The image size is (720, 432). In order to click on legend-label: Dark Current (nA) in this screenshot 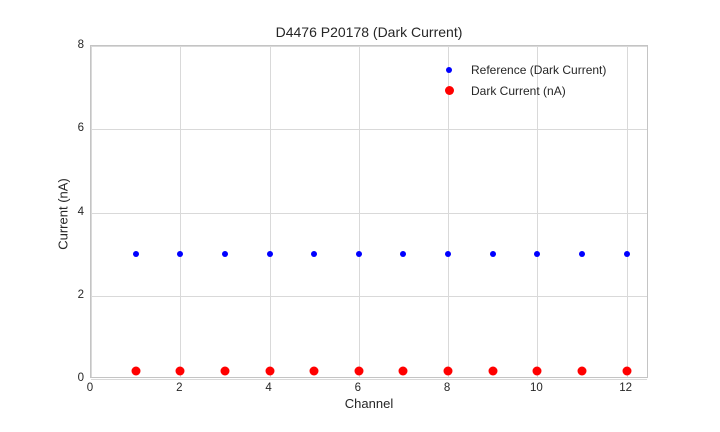, I will do `click(518, 90)`.